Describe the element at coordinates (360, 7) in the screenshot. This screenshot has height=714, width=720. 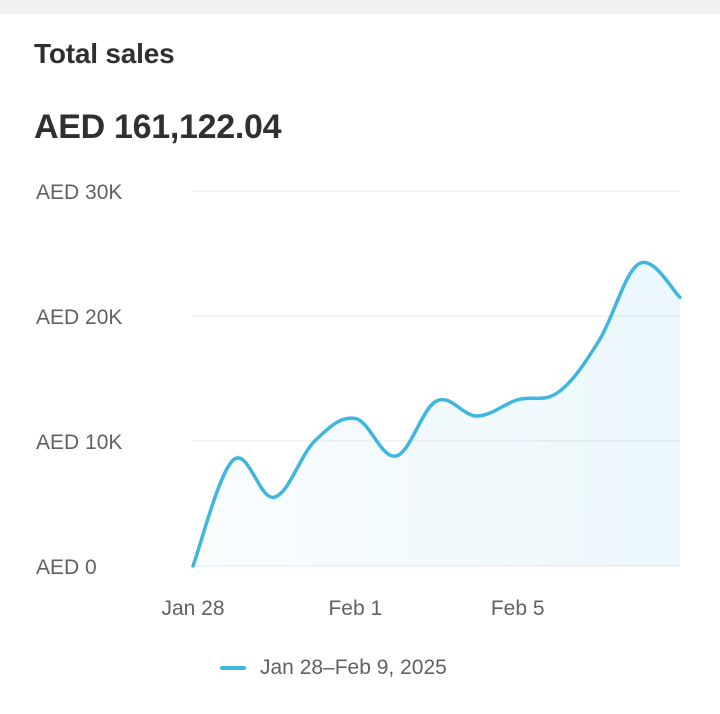
I see `top-strip` at that location.